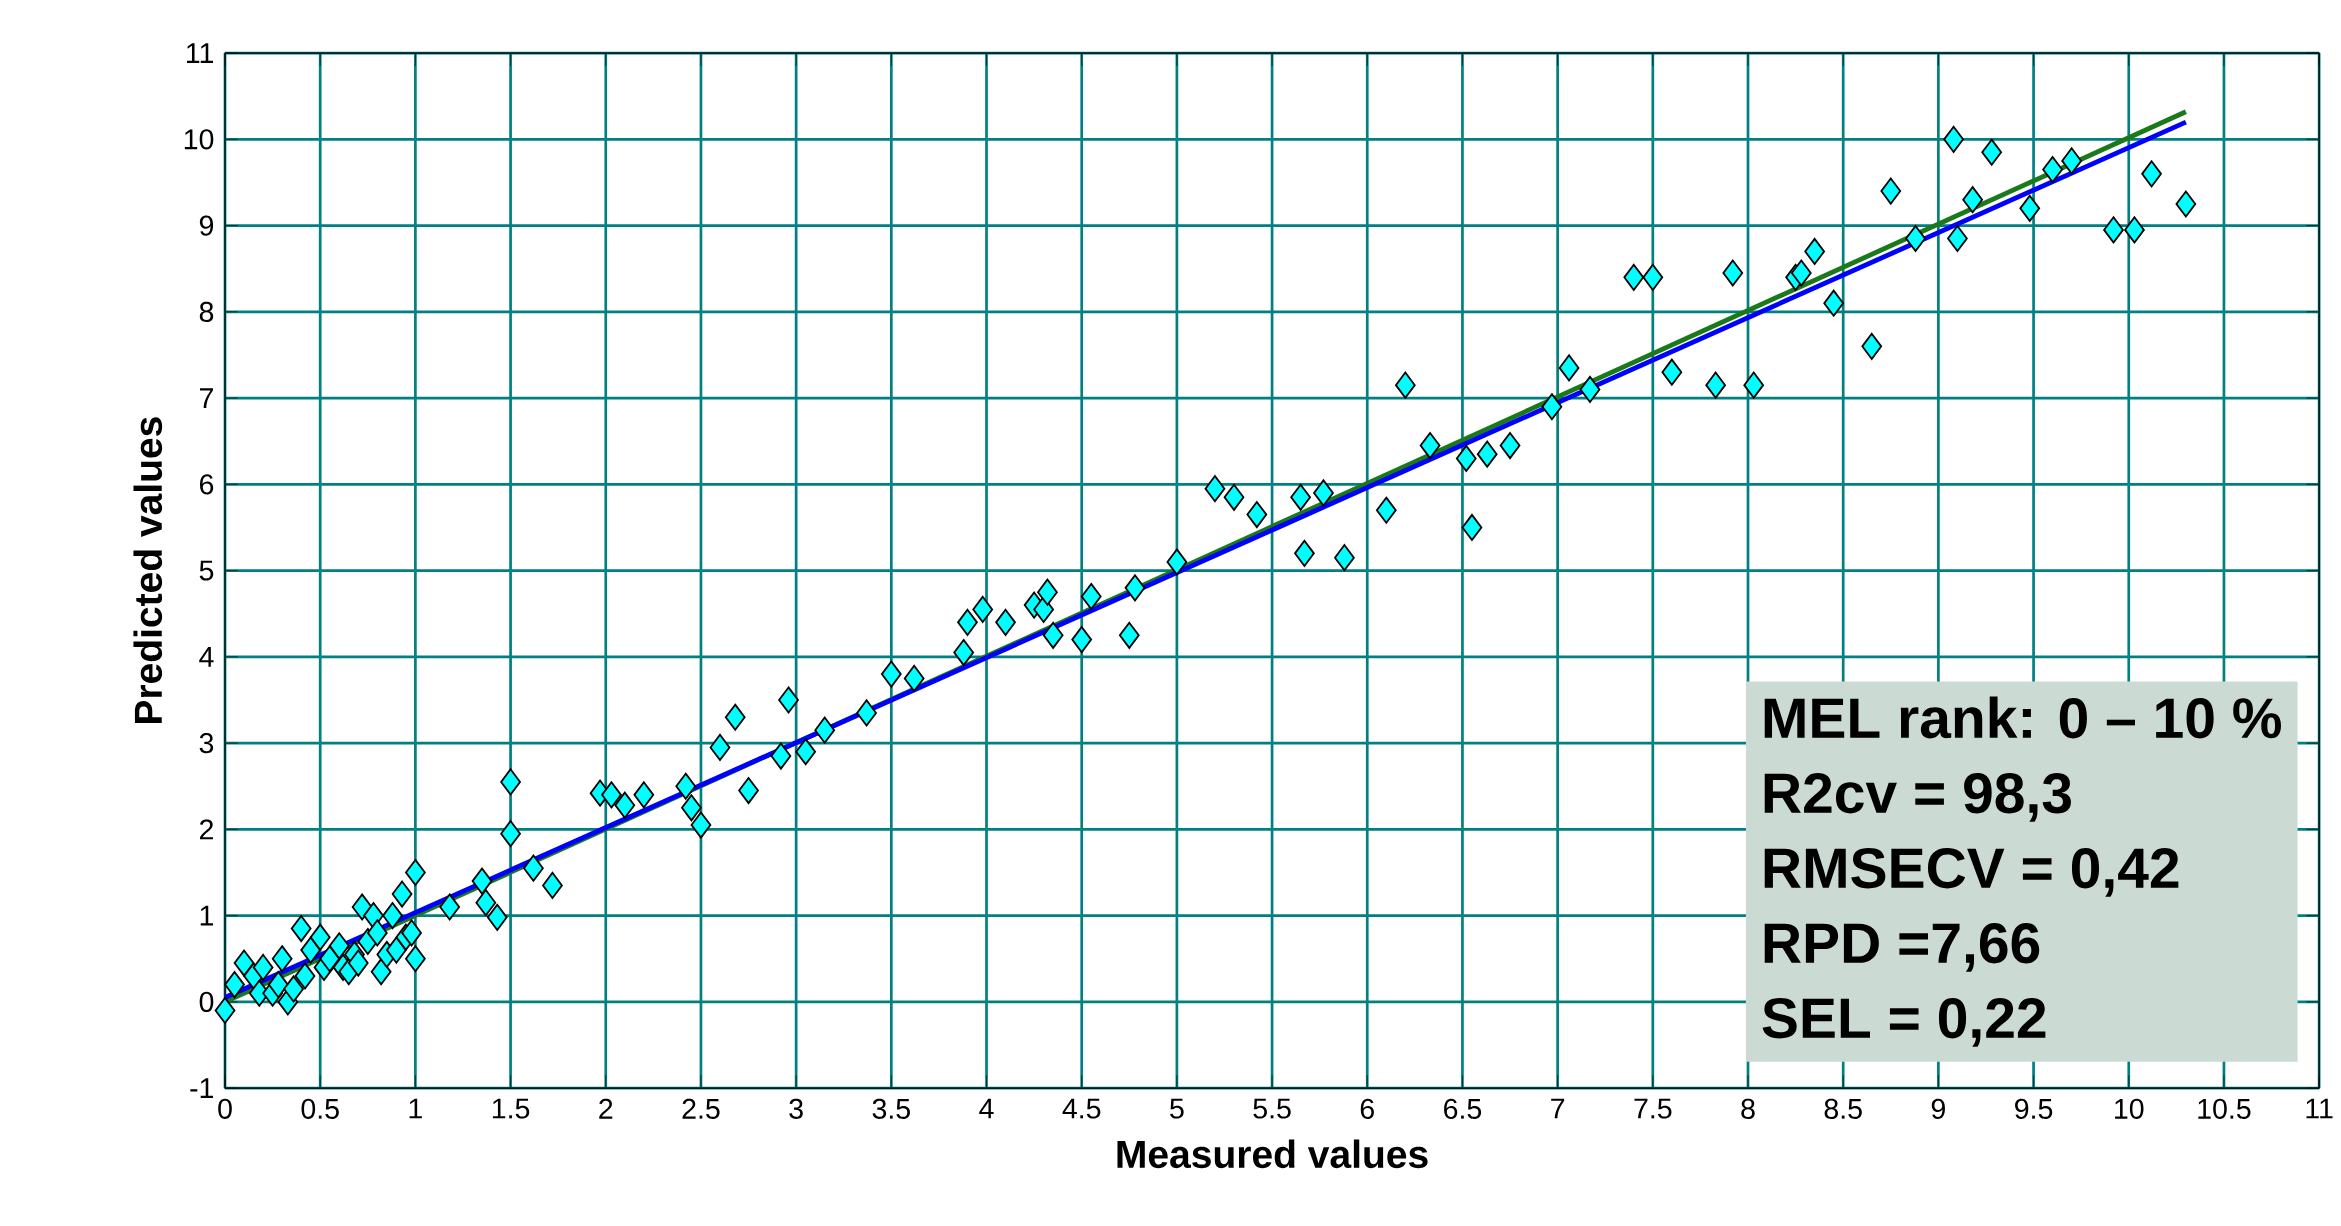  What do you see at coordinates (207, 484) in the screenshot?
I see `y-tick-label: 6` at bounding box center [207, 484].